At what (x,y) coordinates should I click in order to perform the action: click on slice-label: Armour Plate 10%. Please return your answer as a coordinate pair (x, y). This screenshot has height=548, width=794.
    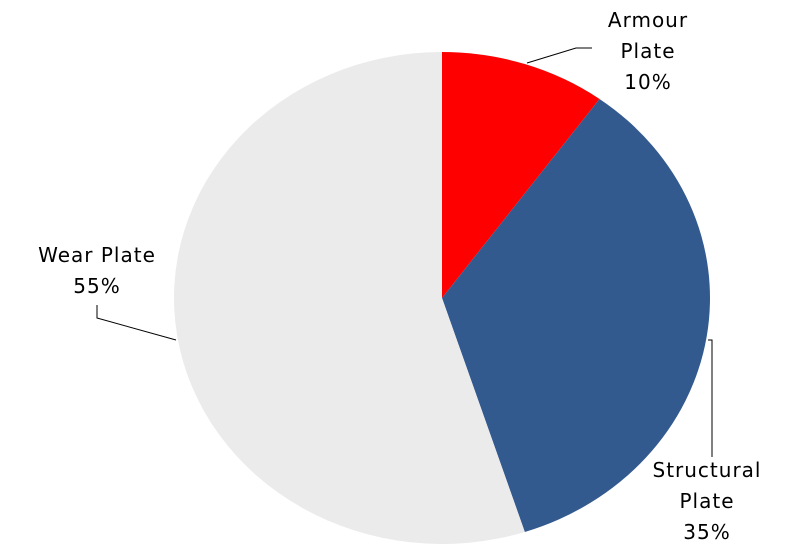
    Looking at the image, I should click on (648, 51).